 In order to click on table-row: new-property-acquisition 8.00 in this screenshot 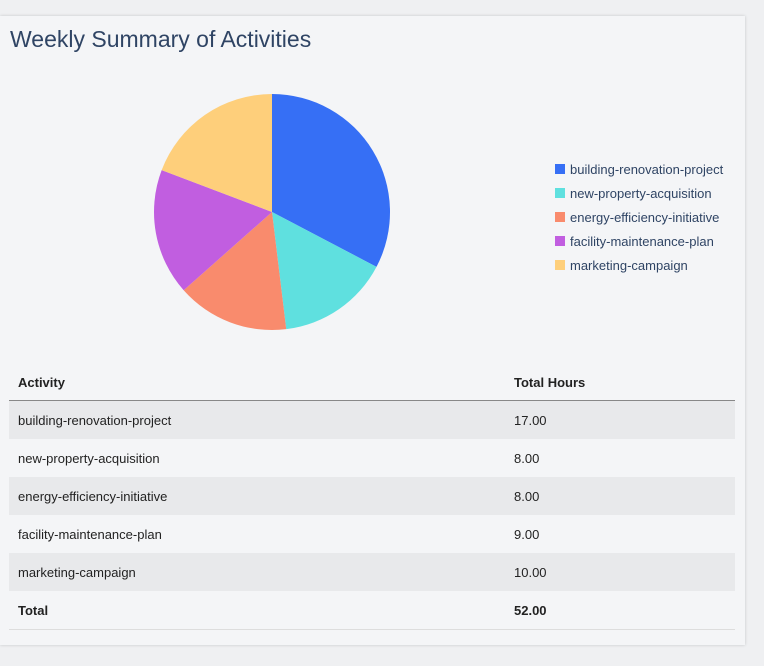, I will do `click(372, 458)`.